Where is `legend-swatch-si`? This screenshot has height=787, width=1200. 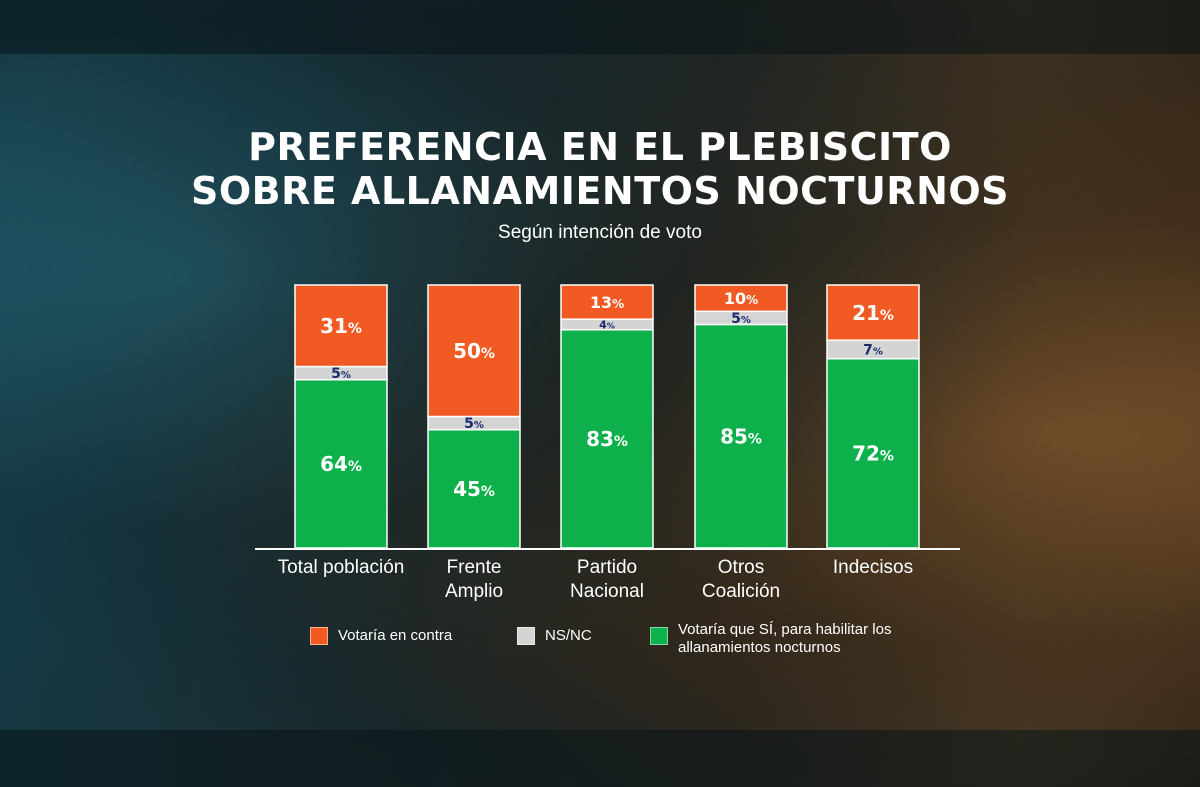
legend-swatch-si is located at coordinates (659, 636).